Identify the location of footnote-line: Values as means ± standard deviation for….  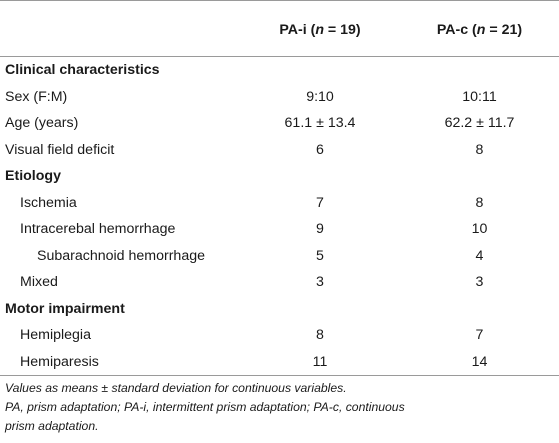
(176, 388).